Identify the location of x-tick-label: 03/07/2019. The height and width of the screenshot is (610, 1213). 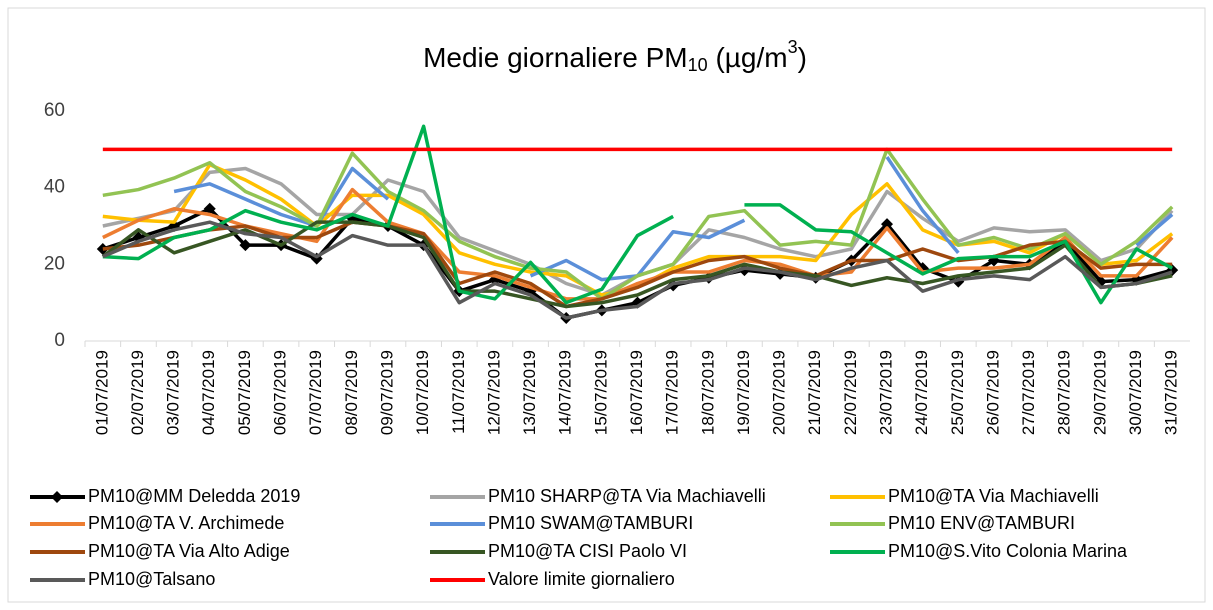
(173, 392).